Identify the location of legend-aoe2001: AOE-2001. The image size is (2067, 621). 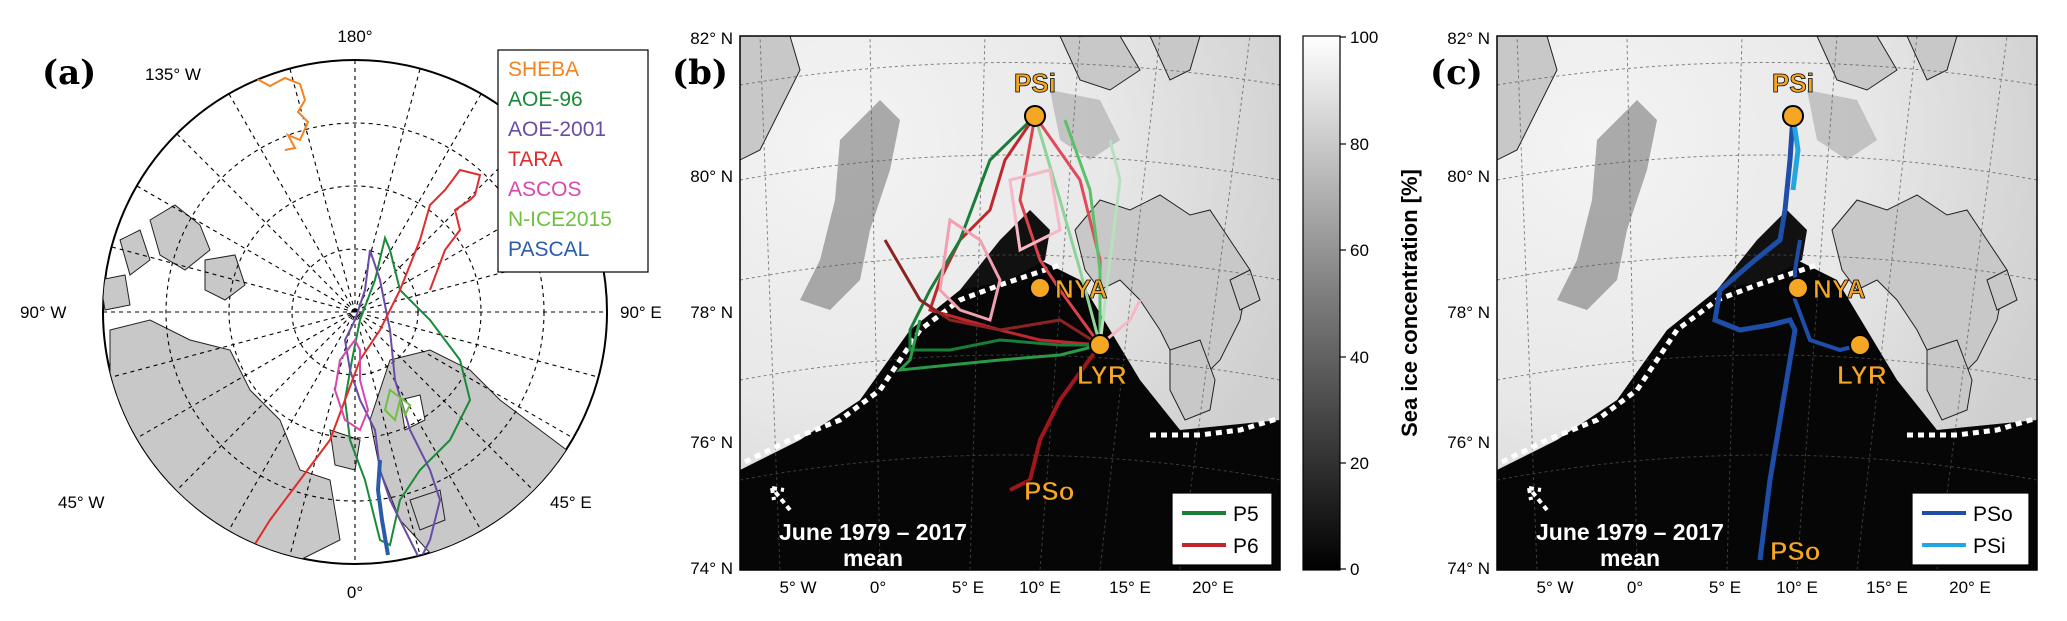
(557, 129).